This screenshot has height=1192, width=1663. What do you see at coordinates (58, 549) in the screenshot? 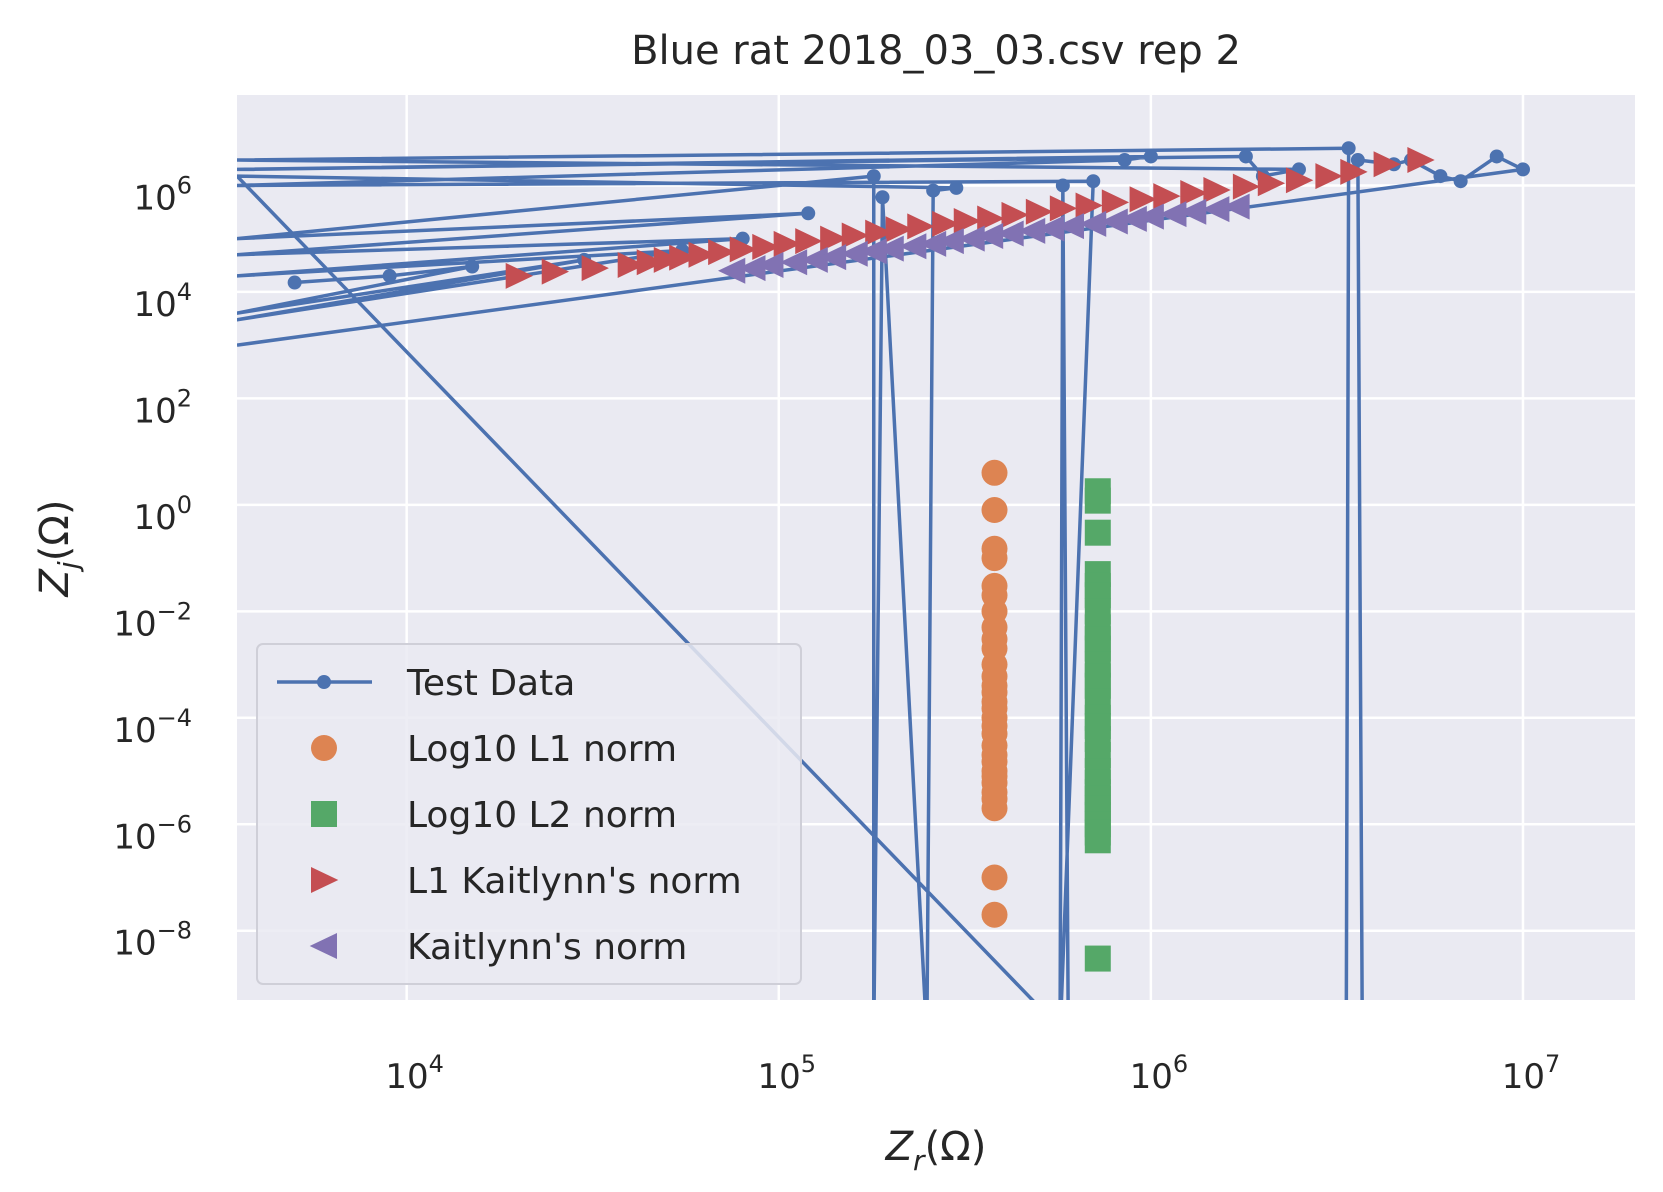
I see `y-axis-label: Zj(Ω)` at bounding box center [58, 549].